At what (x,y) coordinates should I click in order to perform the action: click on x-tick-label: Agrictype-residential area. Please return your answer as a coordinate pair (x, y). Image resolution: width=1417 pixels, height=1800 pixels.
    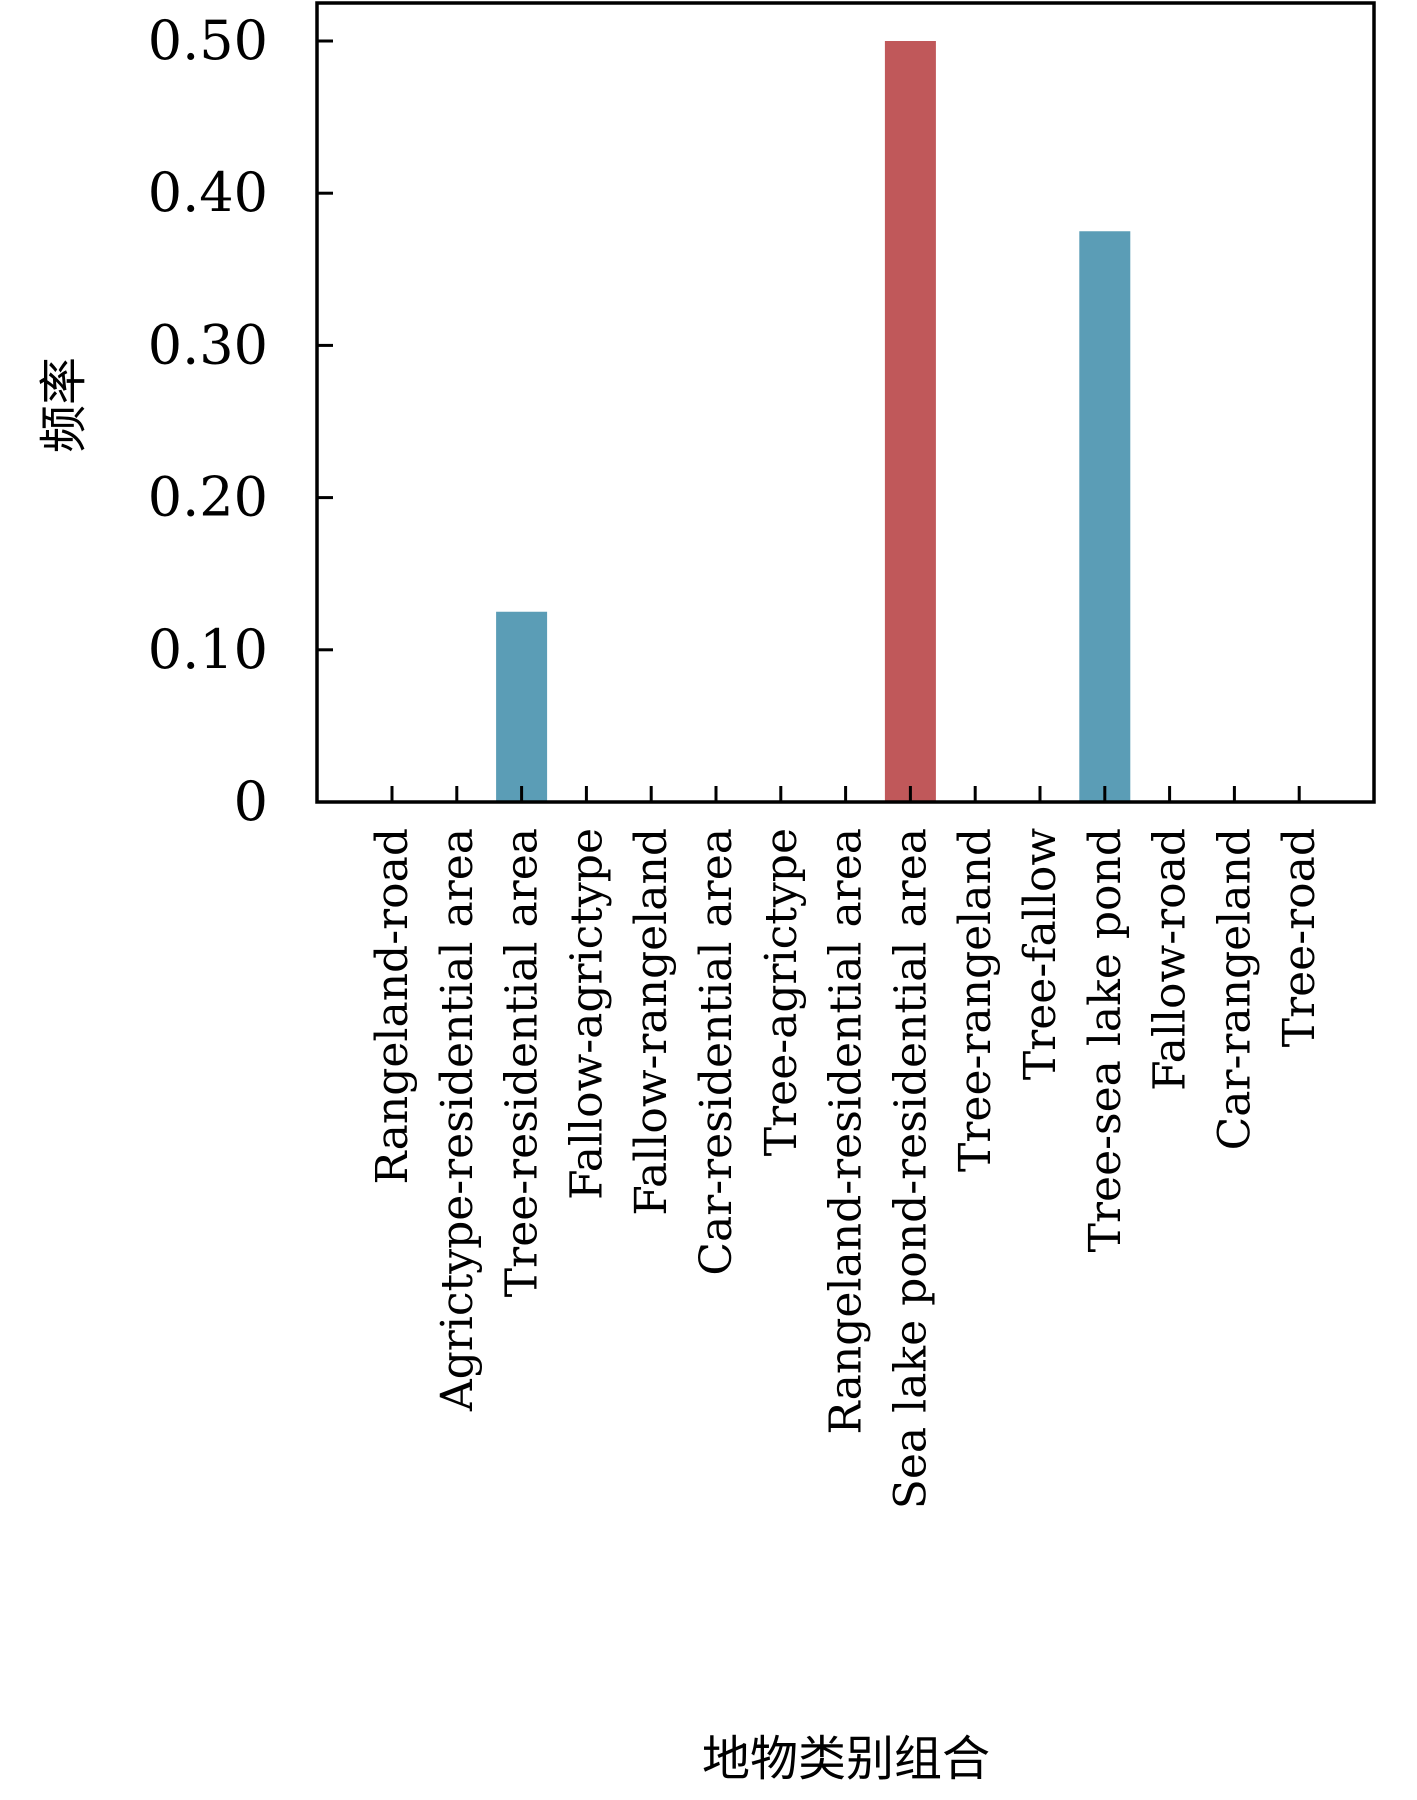
    Looking at the image, I should click on (457, 1120).